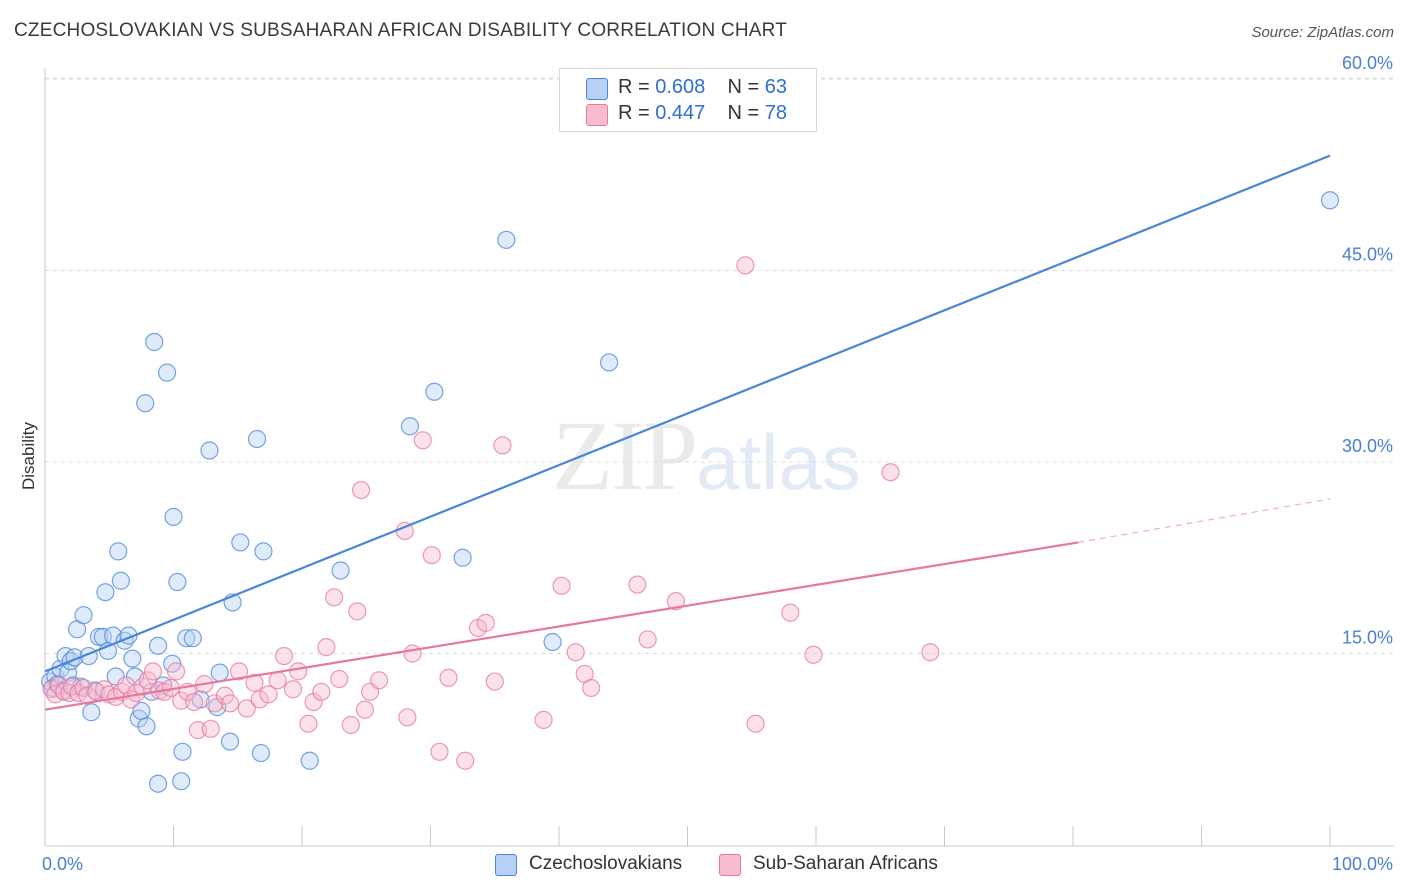  What do you see at coordinates (637, 87) in the screenshot?
I see `legend-r-label: R =` at bounding box center [637, 87].